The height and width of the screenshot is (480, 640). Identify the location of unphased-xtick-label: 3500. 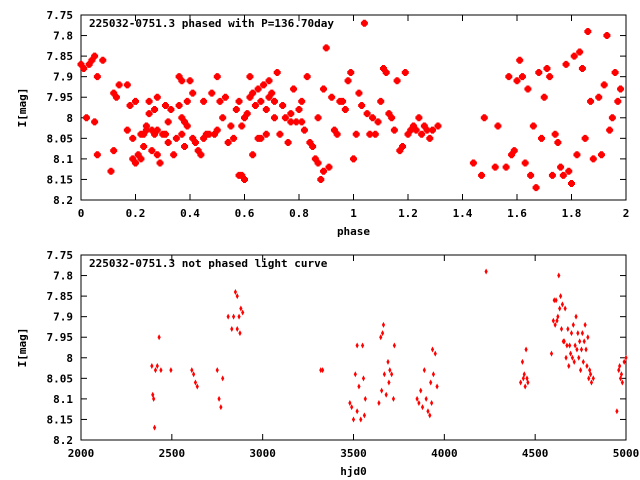
(353, 453).